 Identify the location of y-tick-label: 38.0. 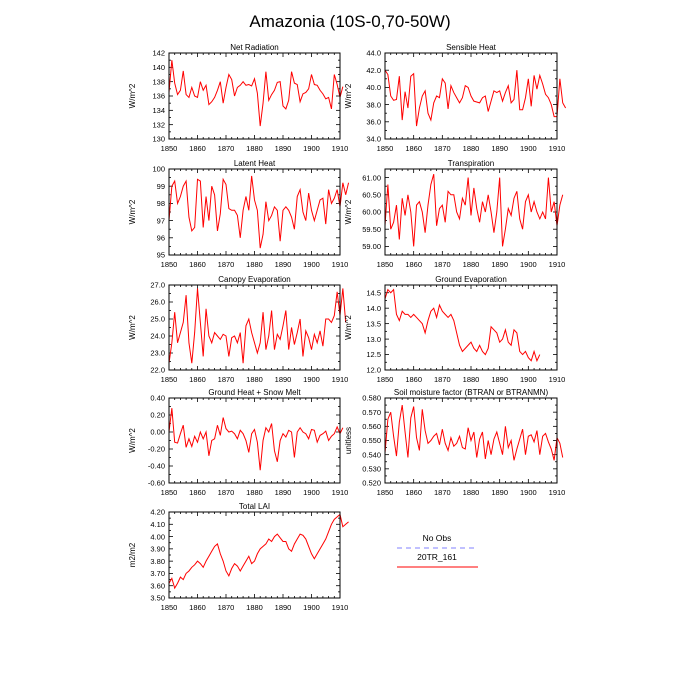
(373, 104).